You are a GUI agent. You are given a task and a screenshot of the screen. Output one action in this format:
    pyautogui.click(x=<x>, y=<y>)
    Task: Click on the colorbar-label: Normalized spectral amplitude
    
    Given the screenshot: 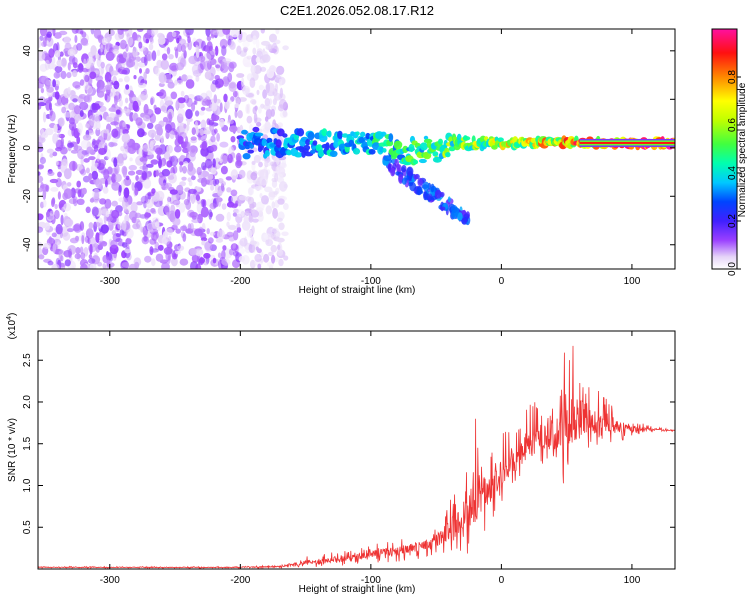 What is the action you would take?
    pyautogui.click(x=742, y=149)
    